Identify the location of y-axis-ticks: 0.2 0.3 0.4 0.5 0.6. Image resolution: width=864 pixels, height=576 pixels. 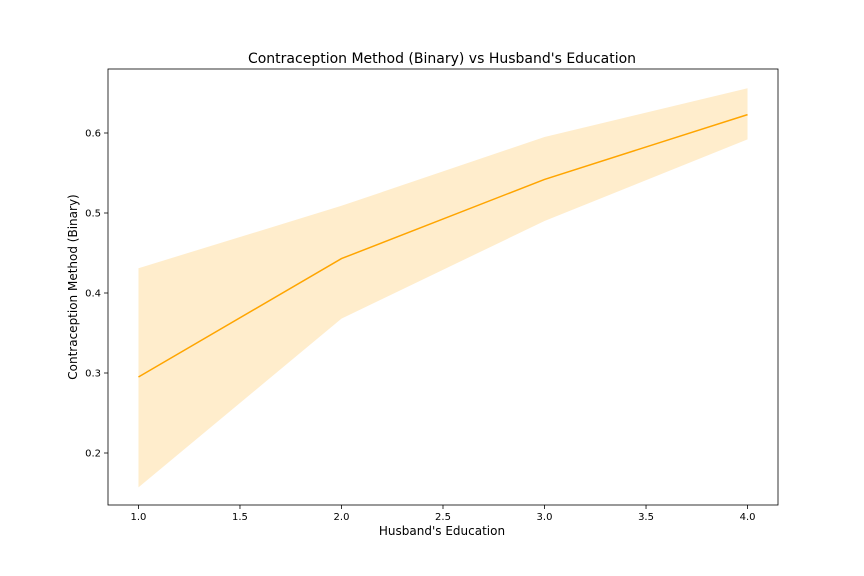
(96, 294).